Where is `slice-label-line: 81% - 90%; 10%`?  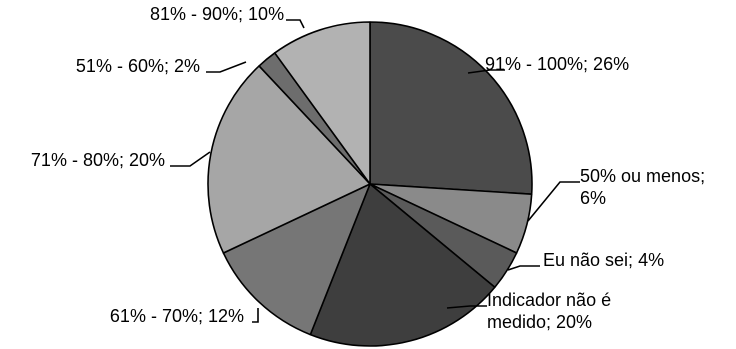
slice-label-line: 81% - 90%; 10% is located at coordinates (217, 14).